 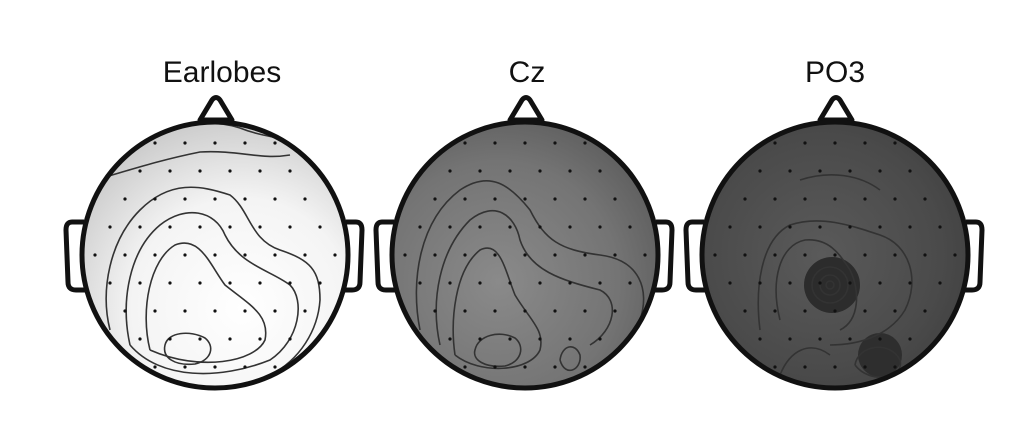 I want to click on panel-title: PO3, so click(x=835, y=72).